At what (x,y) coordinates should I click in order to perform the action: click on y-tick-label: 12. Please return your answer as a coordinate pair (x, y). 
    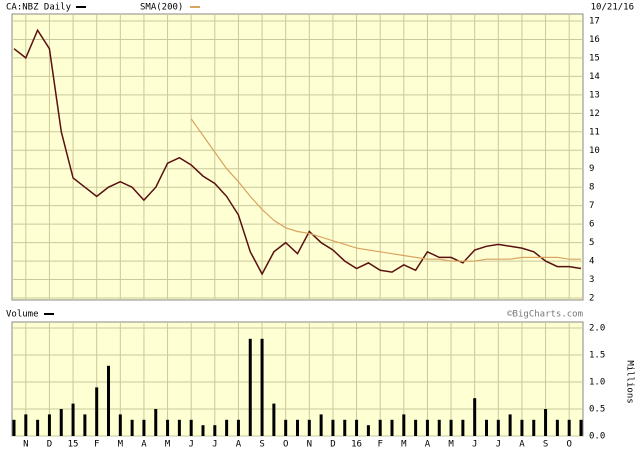
    Looking at the image, I should click on (594, 114).